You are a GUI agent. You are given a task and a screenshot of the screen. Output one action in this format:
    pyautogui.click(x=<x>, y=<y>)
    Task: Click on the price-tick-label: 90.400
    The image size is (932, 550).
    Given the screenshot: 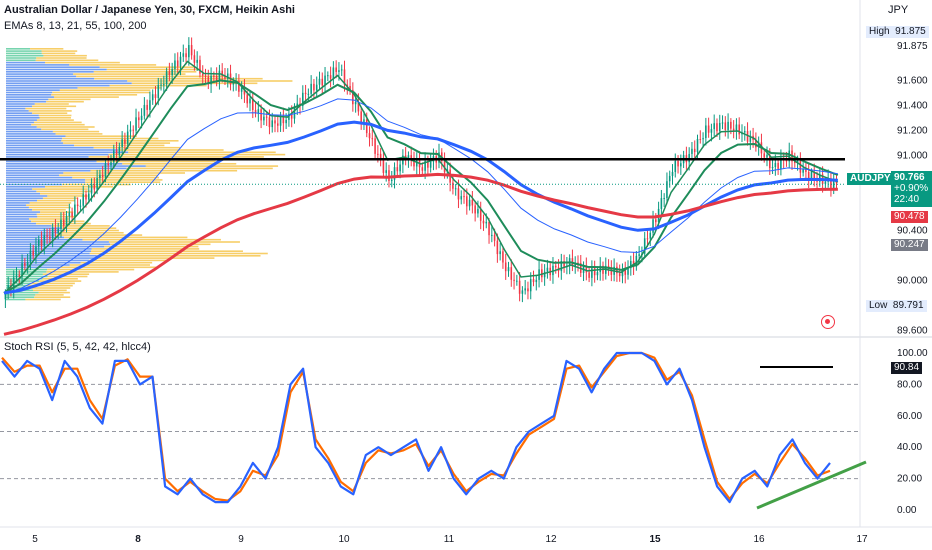 What is the action you would take?
    pyautogui.click(x=912, y=231)
    